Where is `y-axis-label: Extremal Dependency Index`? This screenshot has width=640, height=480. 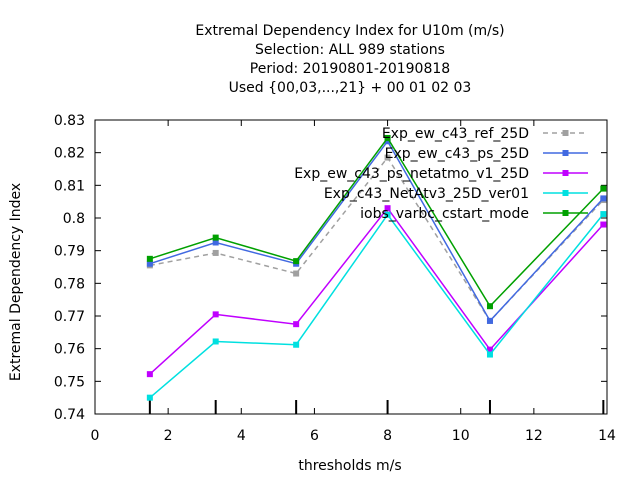 y-axis-label: Extremal Dependency Index is located at coordinates (16, 282).